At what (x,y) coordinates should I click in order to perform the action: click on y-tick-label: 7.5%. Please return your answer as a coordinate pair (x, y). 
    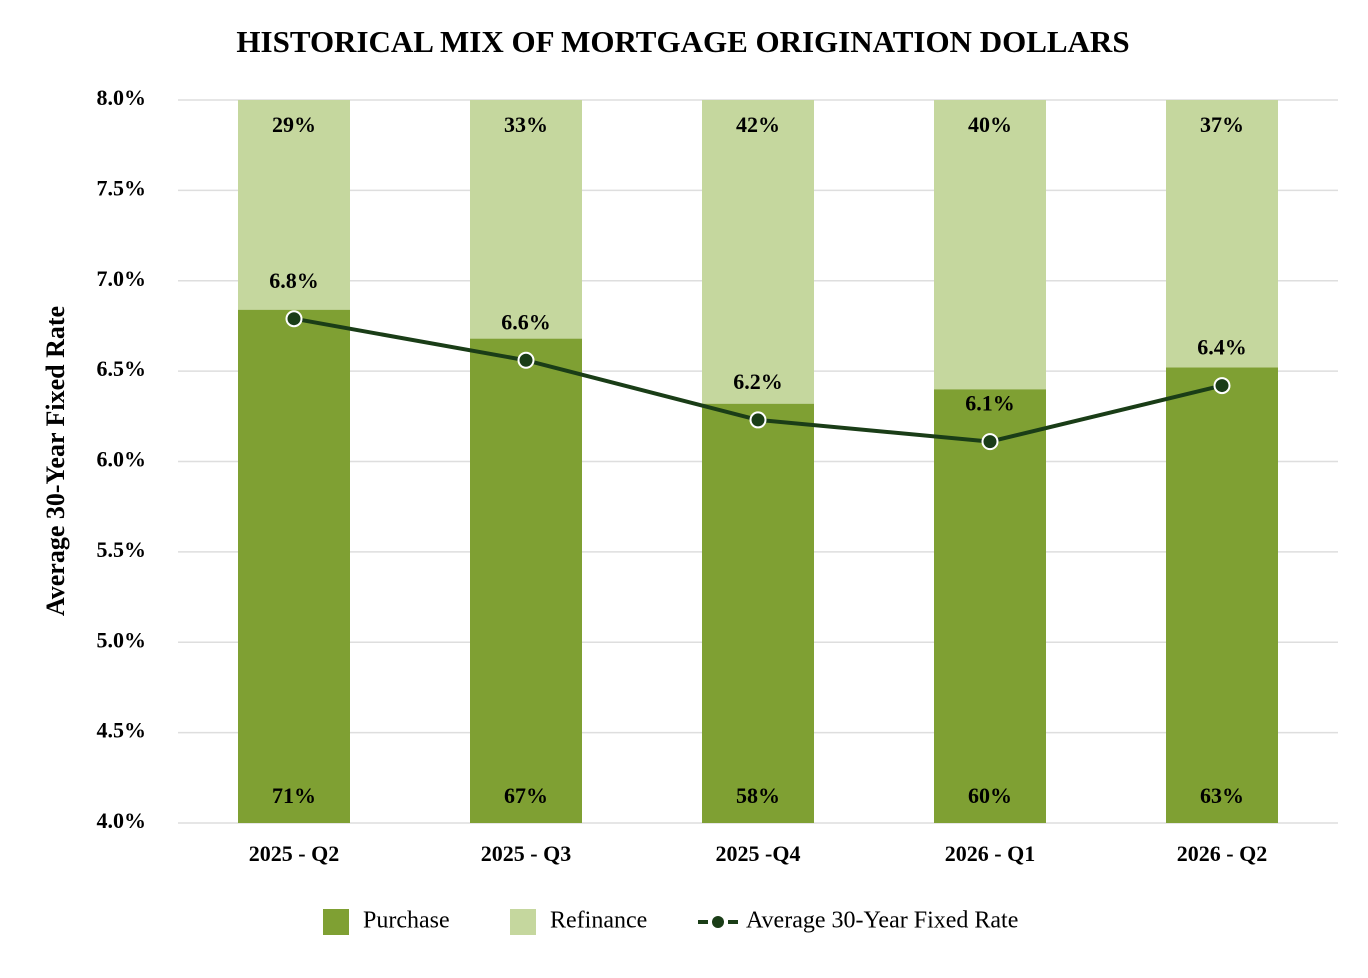
    Looking at the image, I should click on (122, 187).